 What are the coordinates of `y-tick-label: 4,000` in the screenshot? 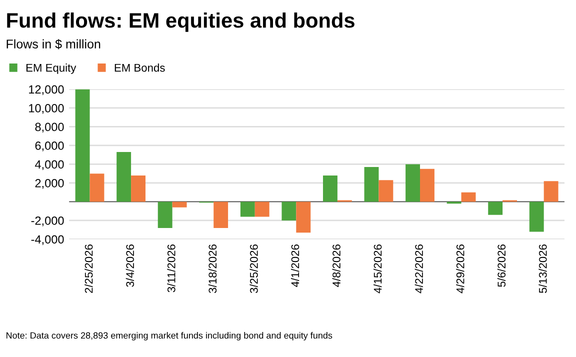 It's located at (49, 165).